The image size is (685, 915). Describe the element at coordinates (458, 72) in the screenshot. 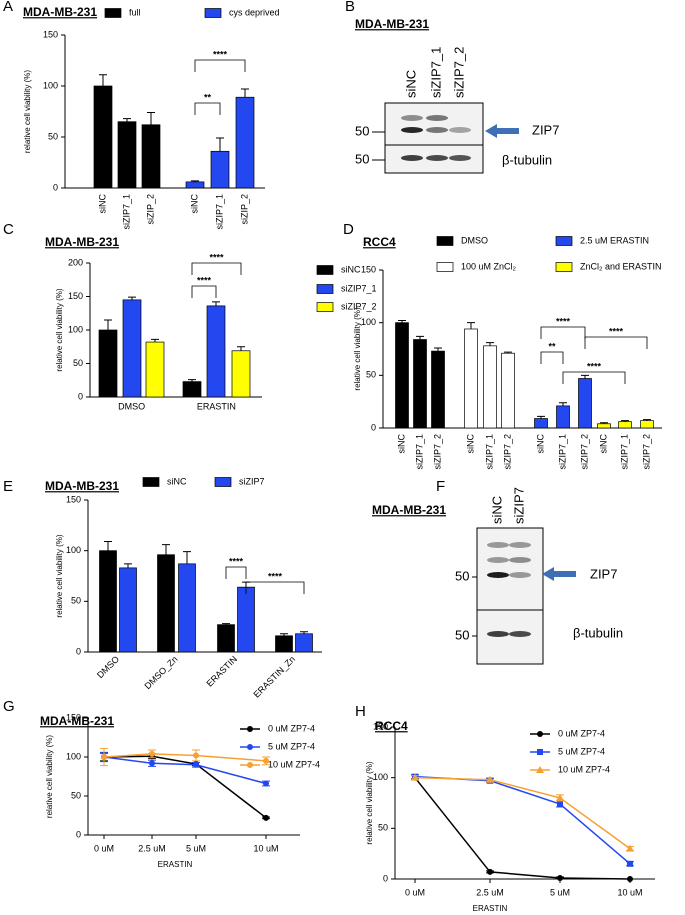

I see `lane-label: siZIP7_2` at that location.